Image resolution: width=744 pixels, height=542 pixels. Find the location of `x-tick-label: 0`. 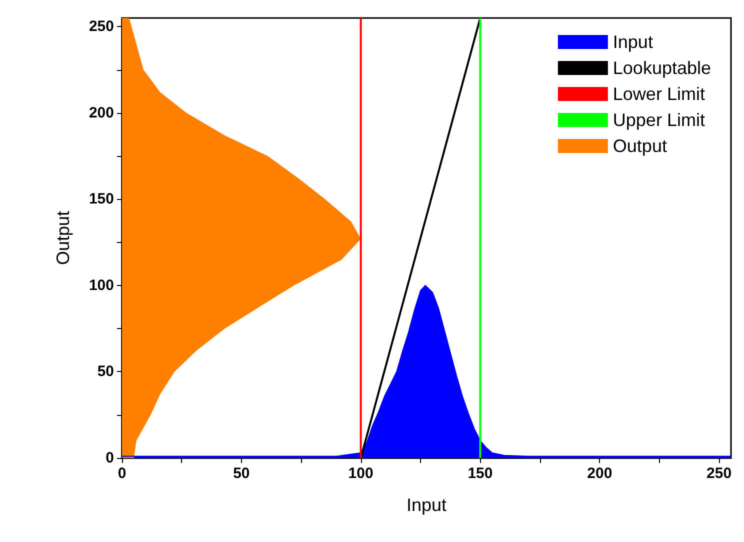

x-tick-label: 0 is located at coordinates (122, 473).